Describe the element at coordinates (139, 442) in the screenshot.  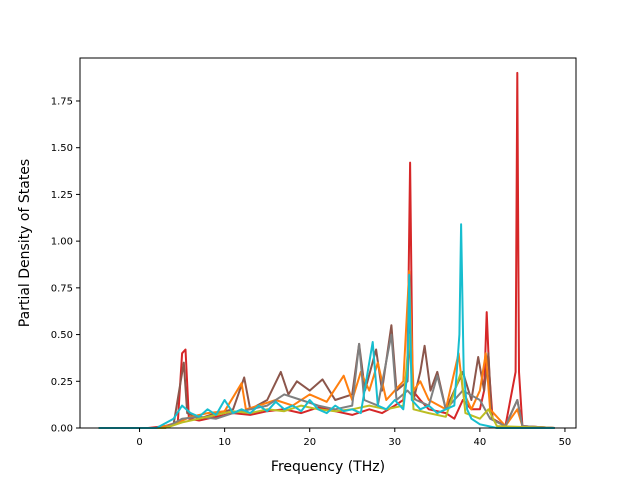
I see `x-tick-label: 0` at that location.